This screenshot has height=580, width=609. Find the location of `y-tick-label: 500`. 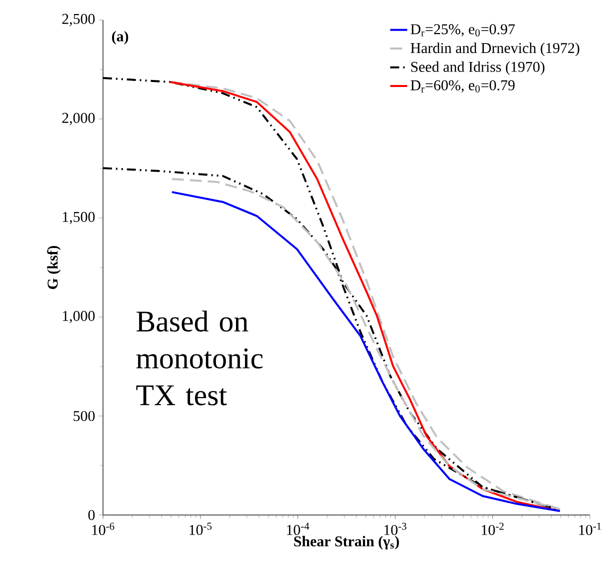

y-tick-label: 500 is located at coordinates (84, 416).